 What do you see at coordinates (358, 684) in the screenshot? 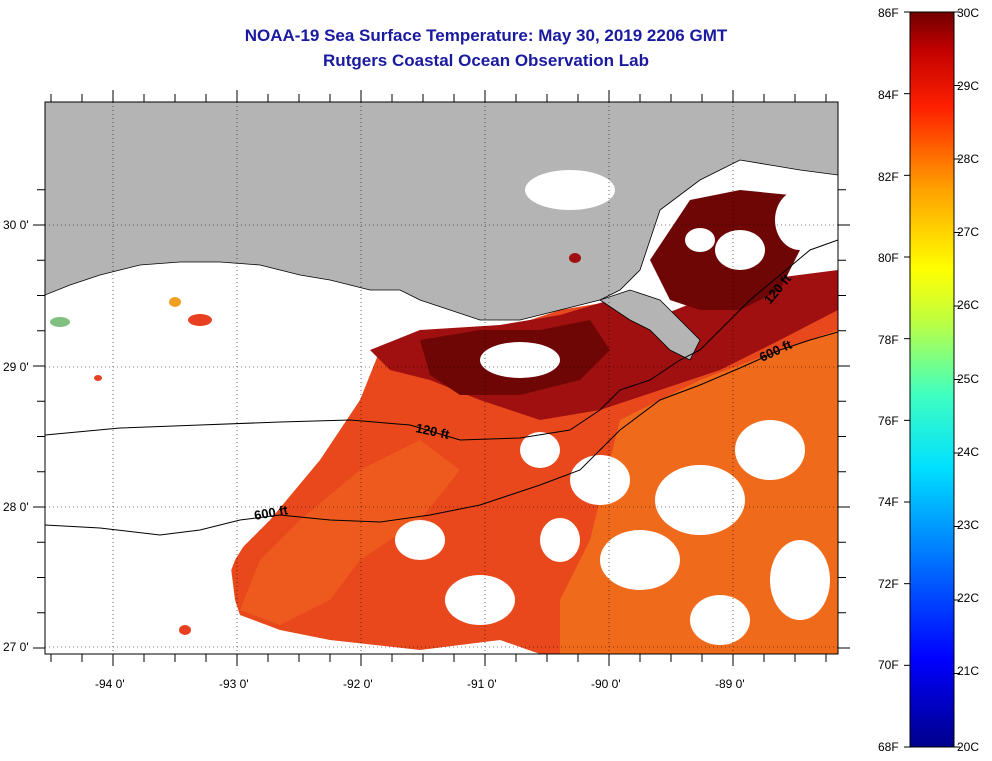
I see `lon-label: -92 0'` at bounding box center [358, 684].